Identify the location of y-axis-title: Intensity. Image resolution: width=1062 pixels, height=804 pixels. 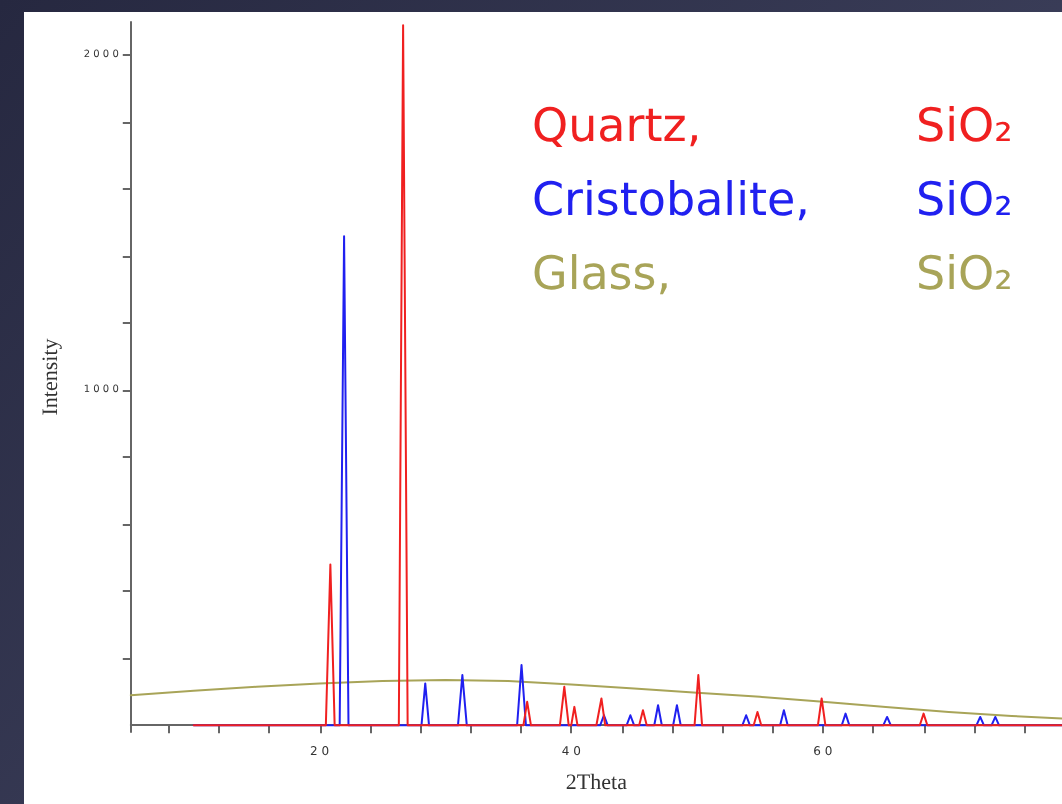
(51, 376).